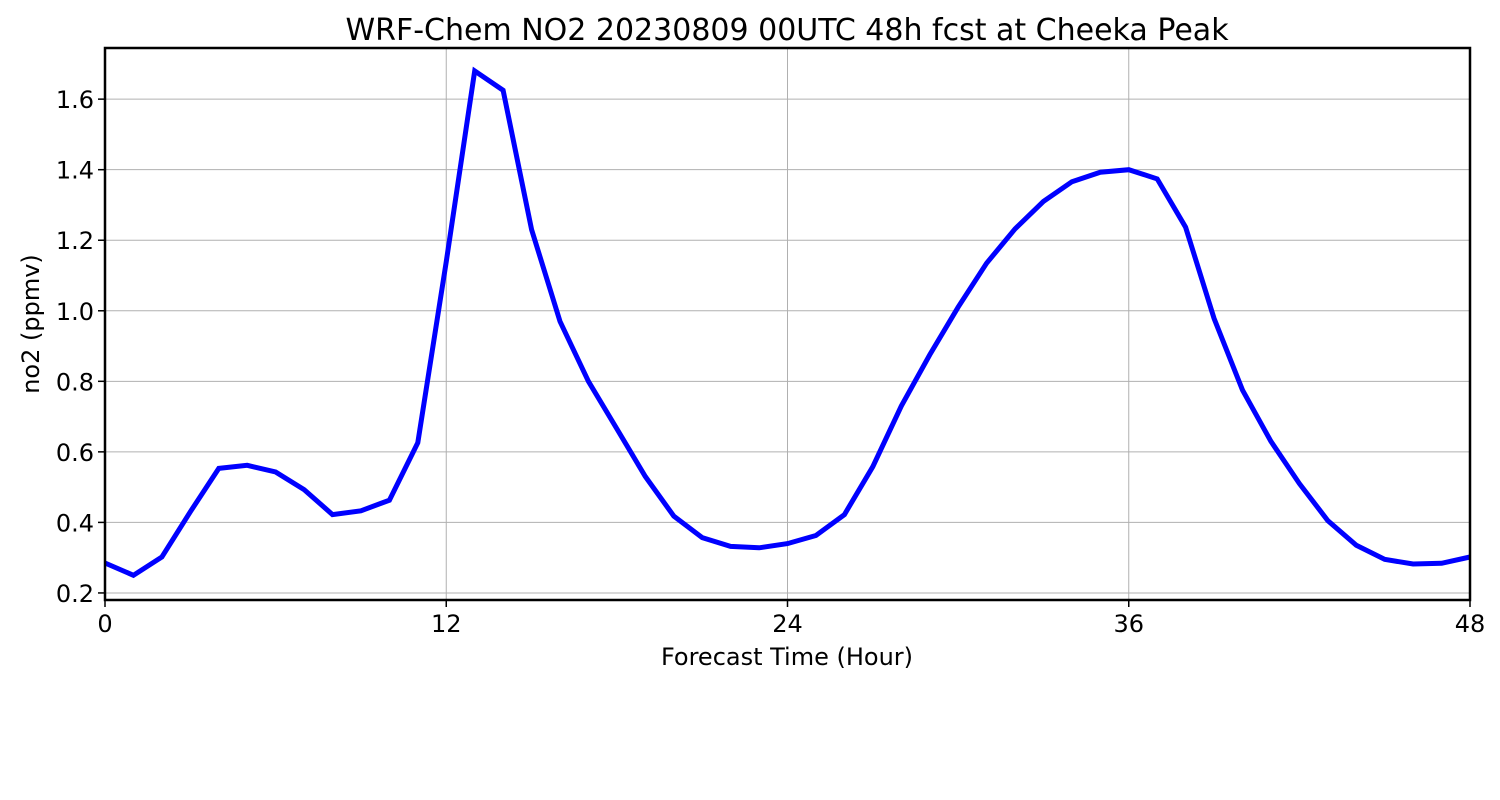 The width and height of the screenshot is (1500, 800). What do you see at coordinates (75, 312) in the screenshot?
I see `y-tick-label: 1.0` at bounding box center [75, 312].